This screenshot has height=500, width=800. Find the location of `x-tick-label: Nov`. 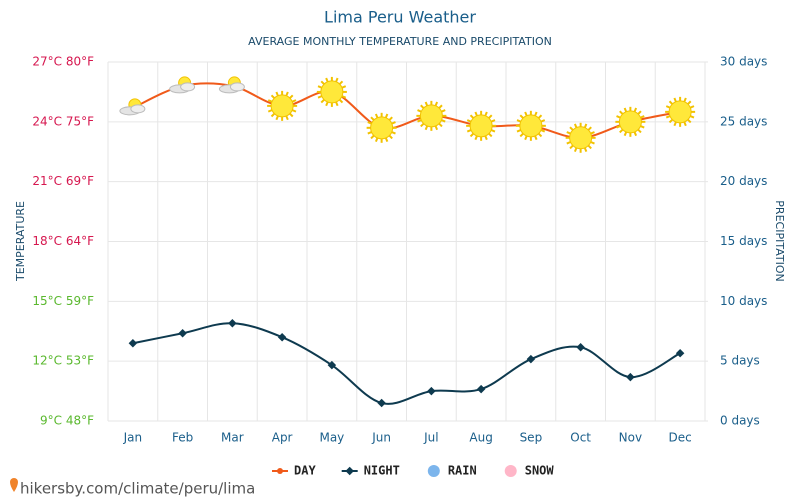

x-tick-label: Nov is located at coordinates (630, 438).